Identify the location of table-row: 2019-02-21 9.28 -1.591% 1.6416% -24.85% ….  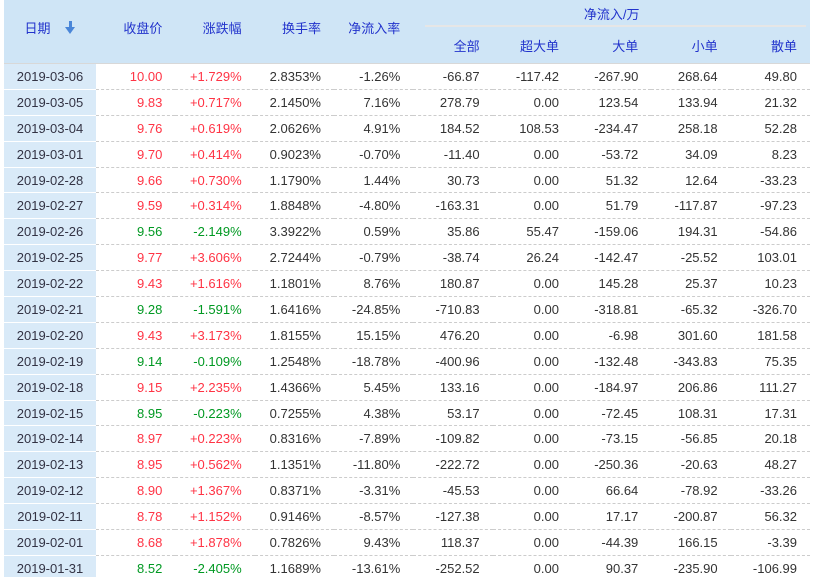
(407, 309).